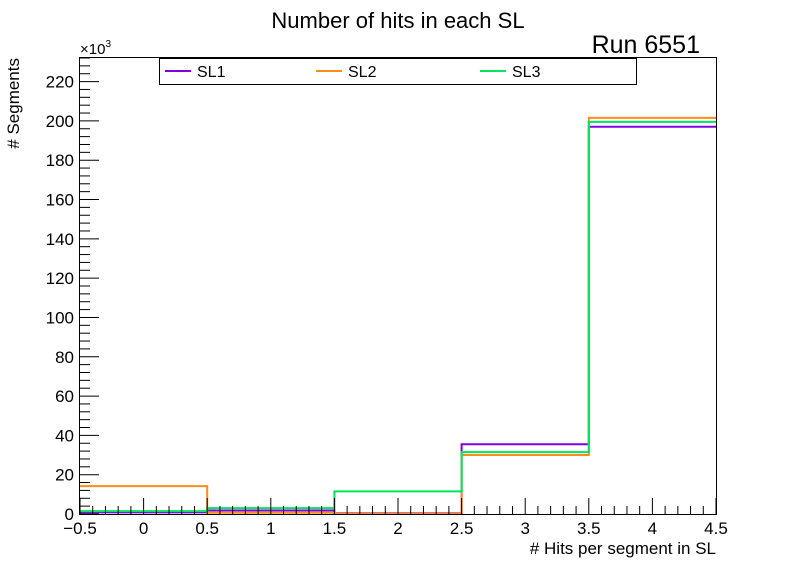 The height and width of the screenshot is (577, 796). Describe the element at coordinates (64, 475) in the screenshot. I see `y-tick-label: 20` at that location.